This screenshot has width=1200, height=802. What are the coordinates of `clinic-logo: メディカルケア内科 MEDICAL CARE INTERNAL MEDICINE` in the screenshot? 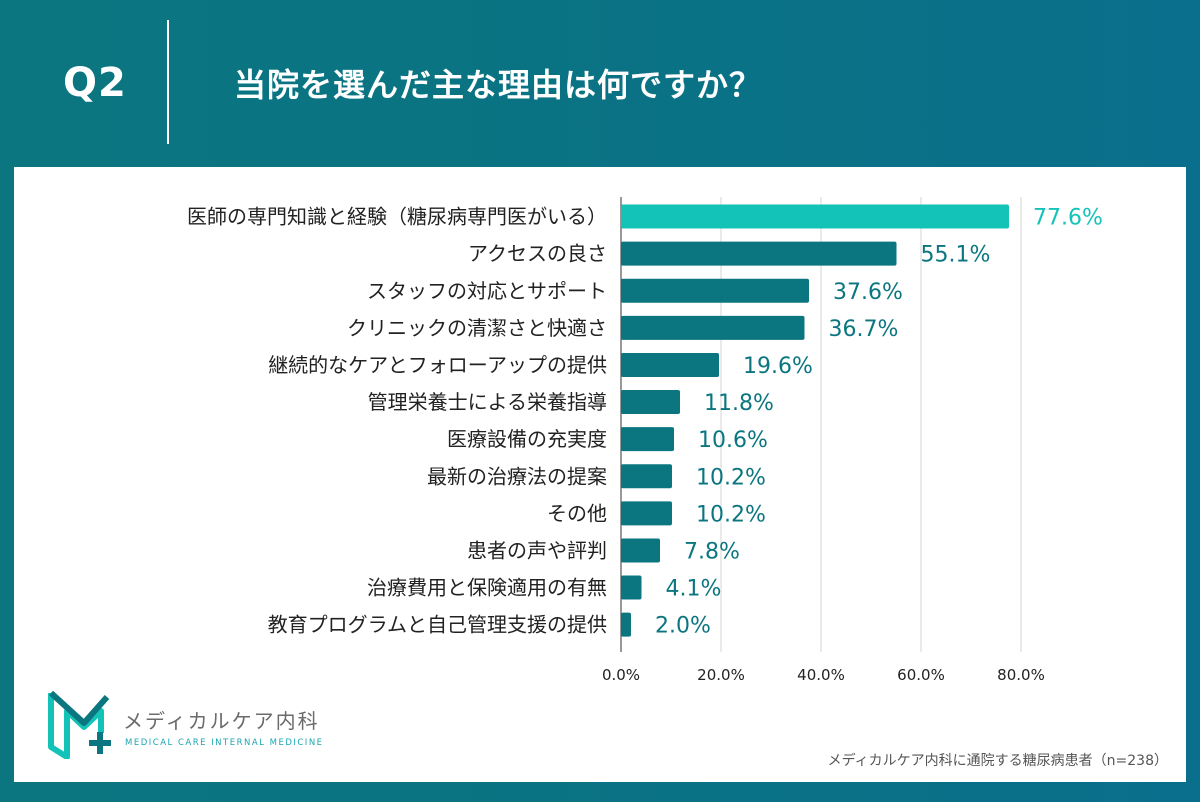 It's located at (197, 727).